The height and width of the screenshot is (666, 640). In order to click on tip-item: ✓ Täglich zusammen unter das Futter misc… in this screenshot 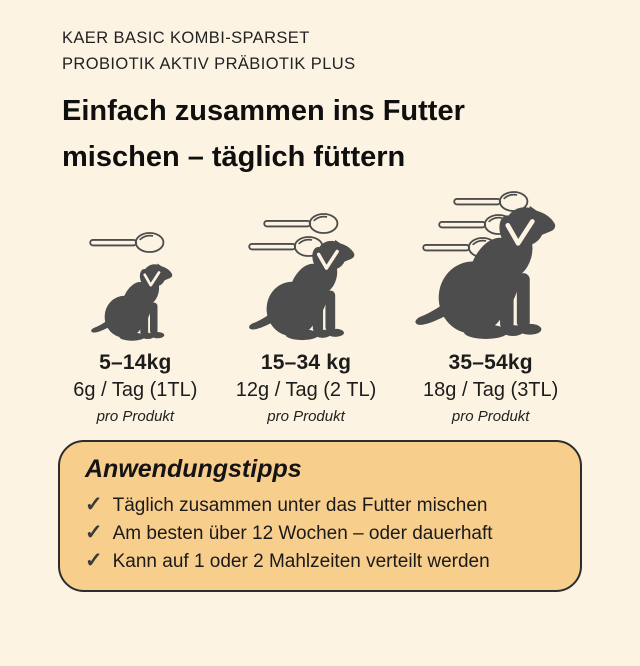, I will do `click(321, 505)`.